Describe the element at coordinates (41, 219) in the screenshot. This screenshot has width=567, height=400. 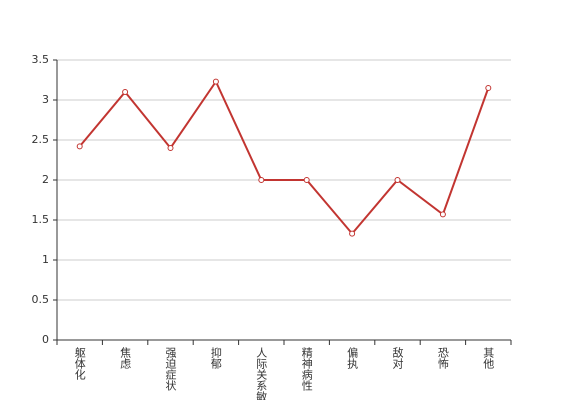
I see `y-tick-label: 1.5` at that location.